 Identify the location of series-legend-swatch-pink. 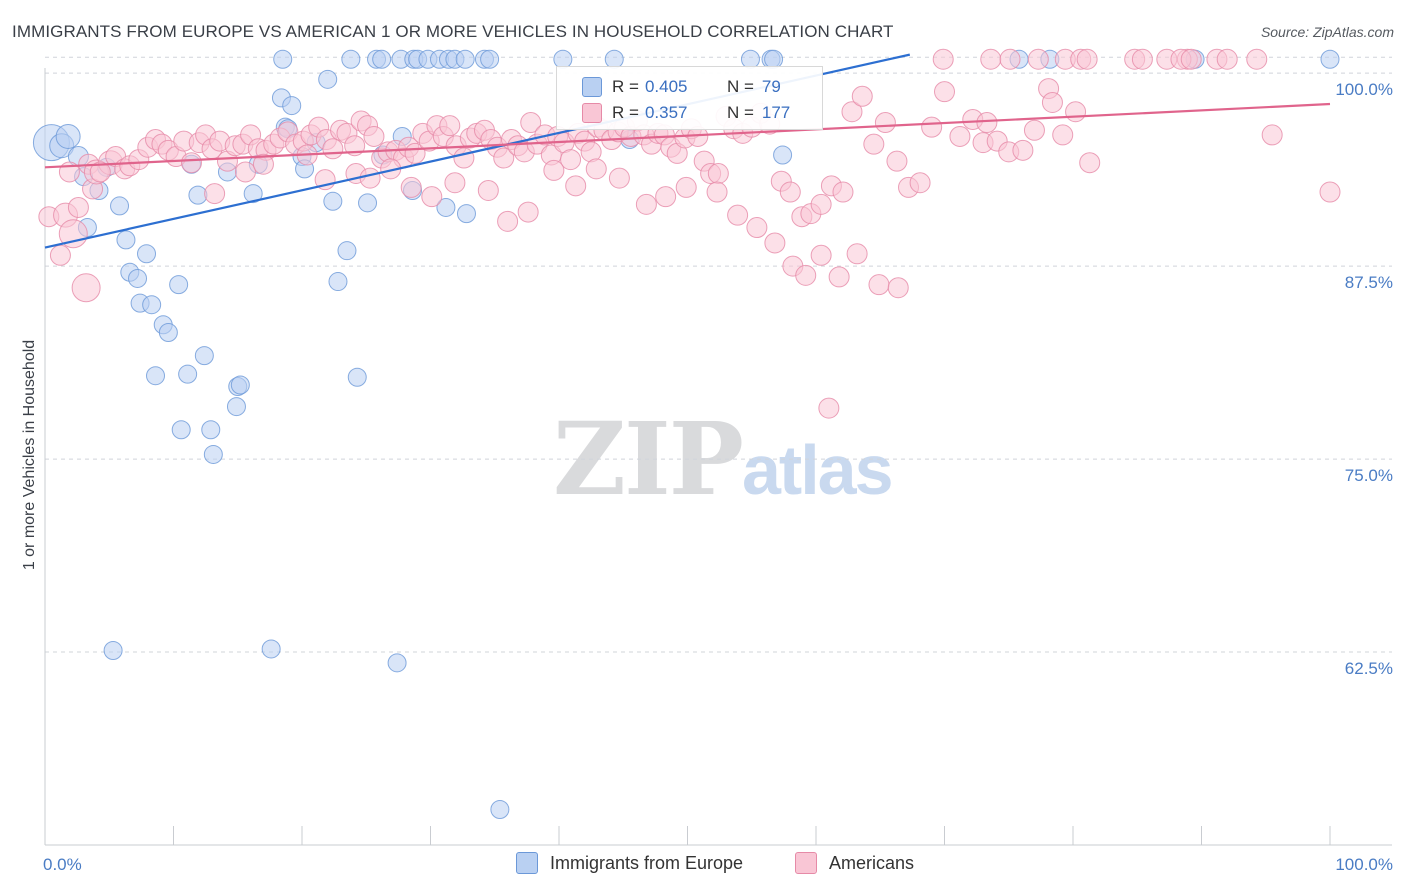
(806, 863).